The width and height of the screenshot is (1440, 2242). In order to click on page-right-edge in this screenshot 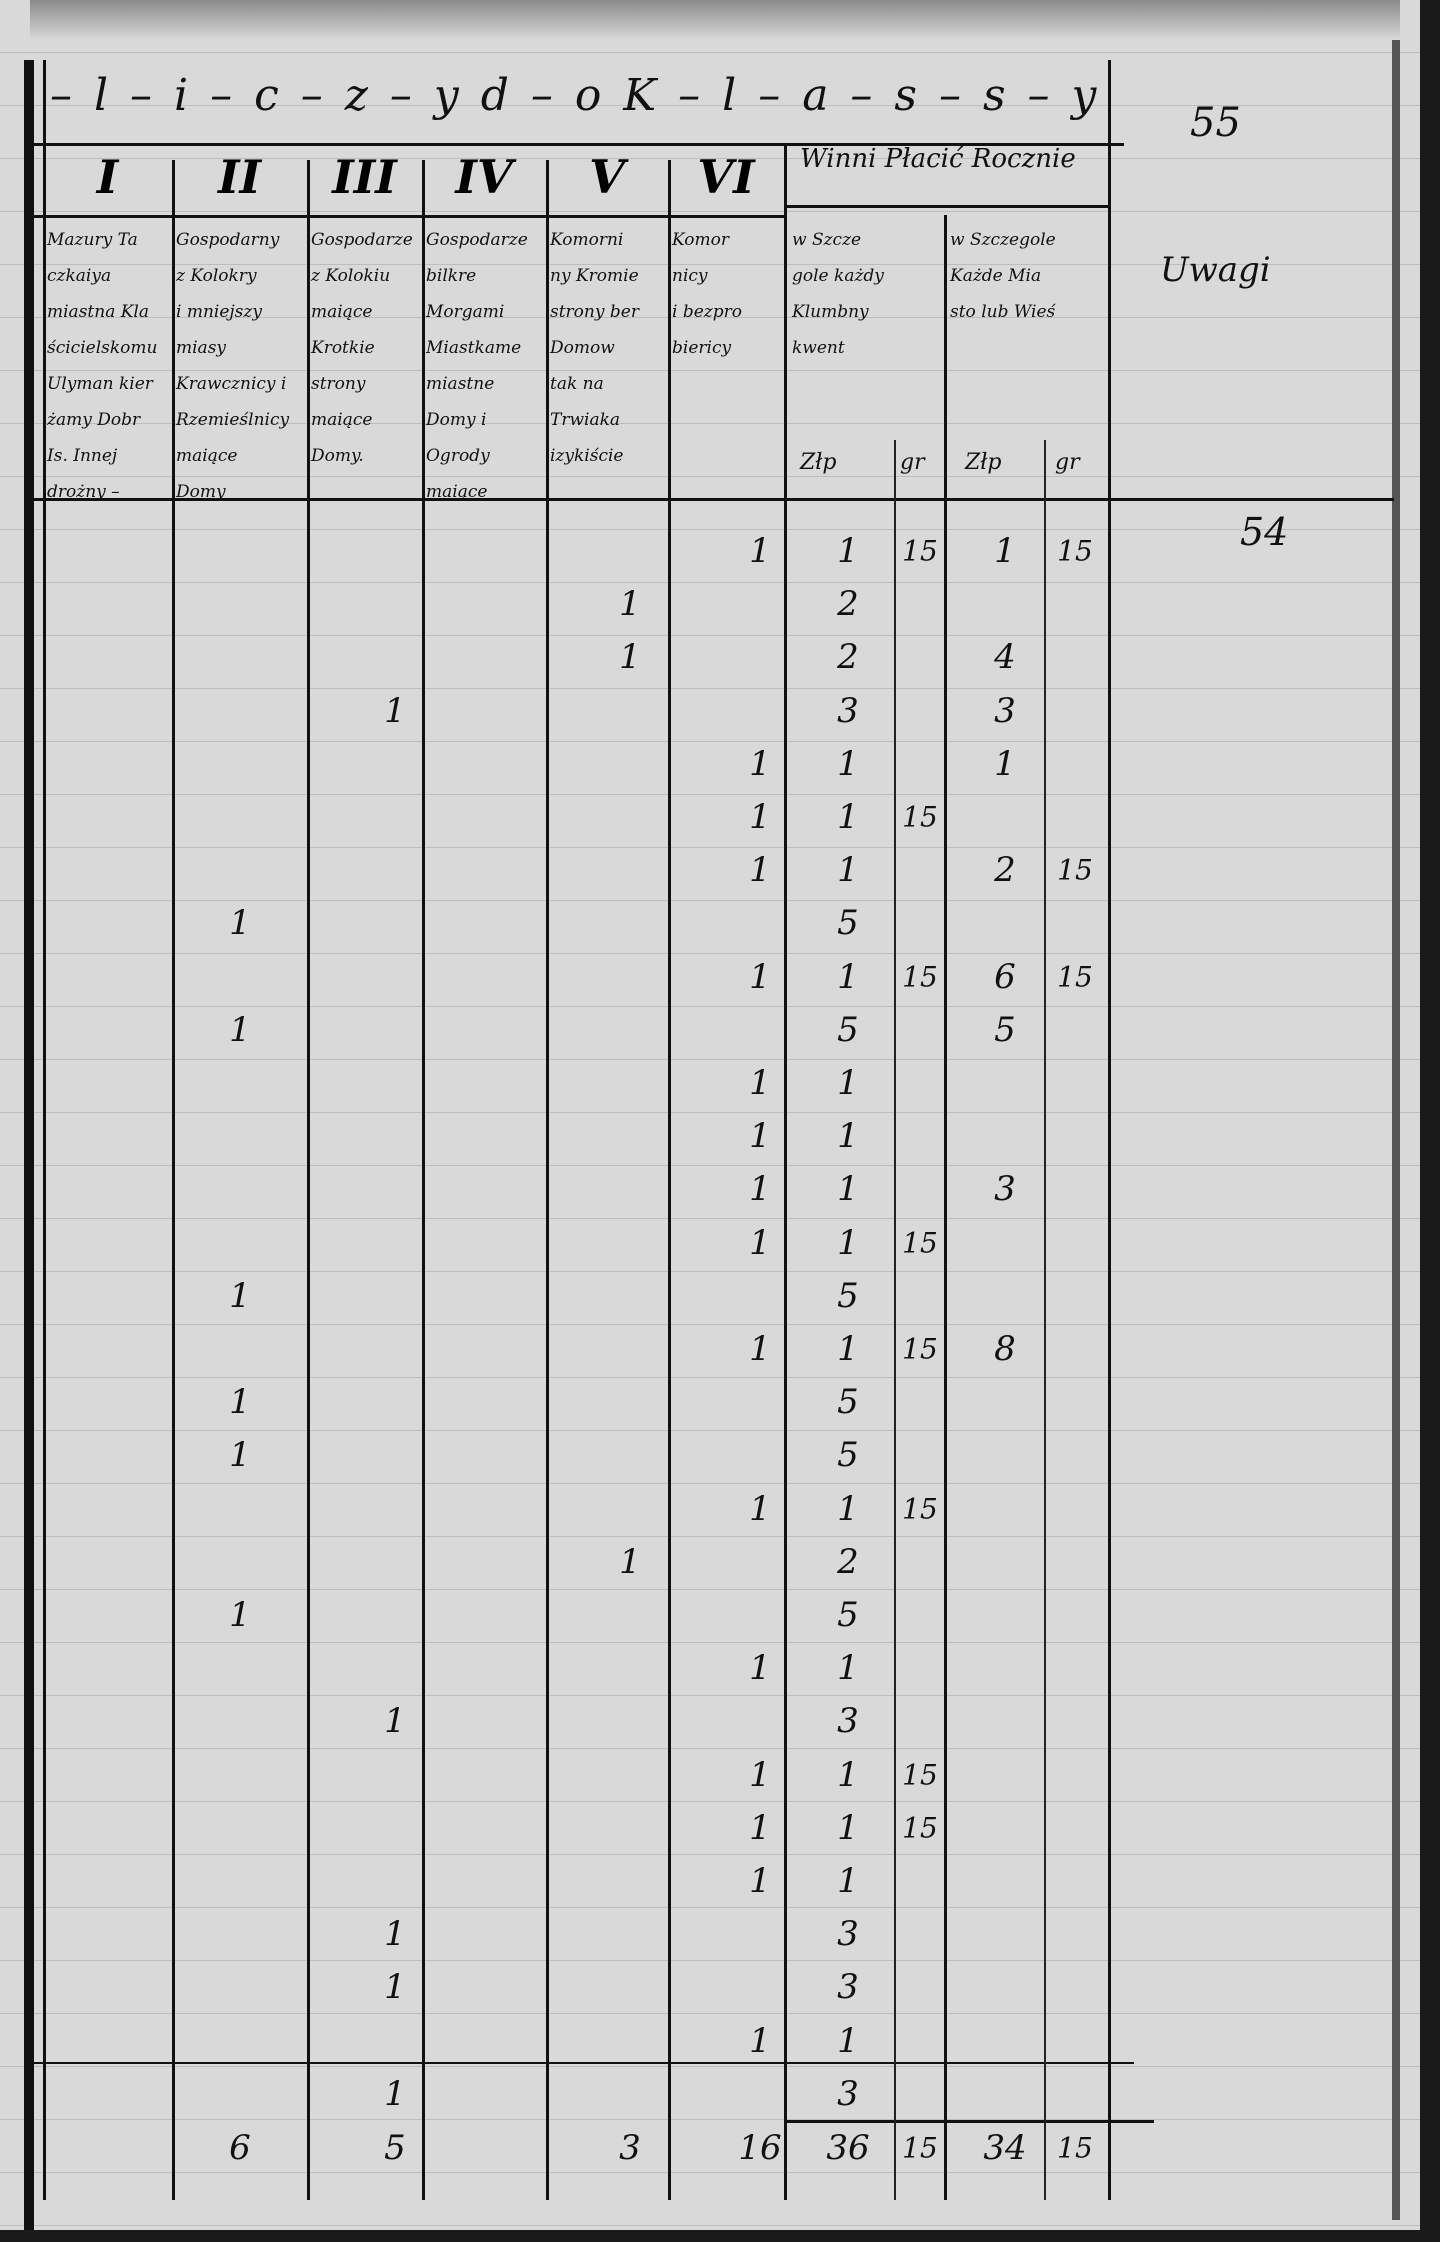, I will do `click(1396, 1130)`.